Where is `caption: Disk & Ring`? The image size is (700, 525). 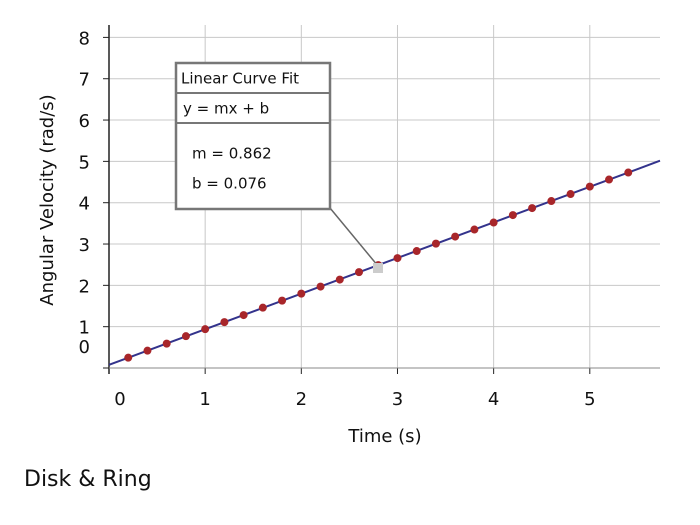
caption: Disk & Ring is located at coordinates (88, 479).